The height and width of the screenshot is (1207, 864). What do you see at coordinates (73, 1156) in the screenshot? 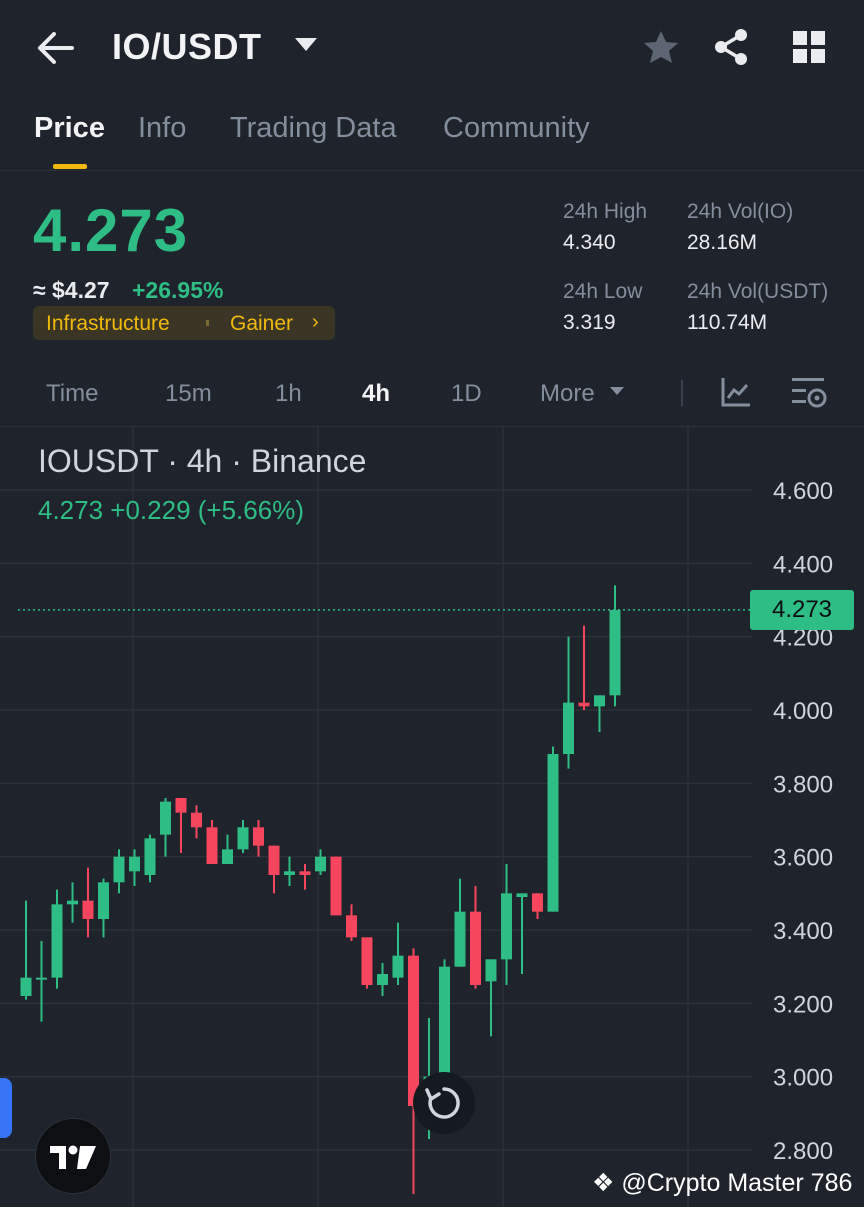
I see `tradingview-logo` at bounding box center [73, 1156].